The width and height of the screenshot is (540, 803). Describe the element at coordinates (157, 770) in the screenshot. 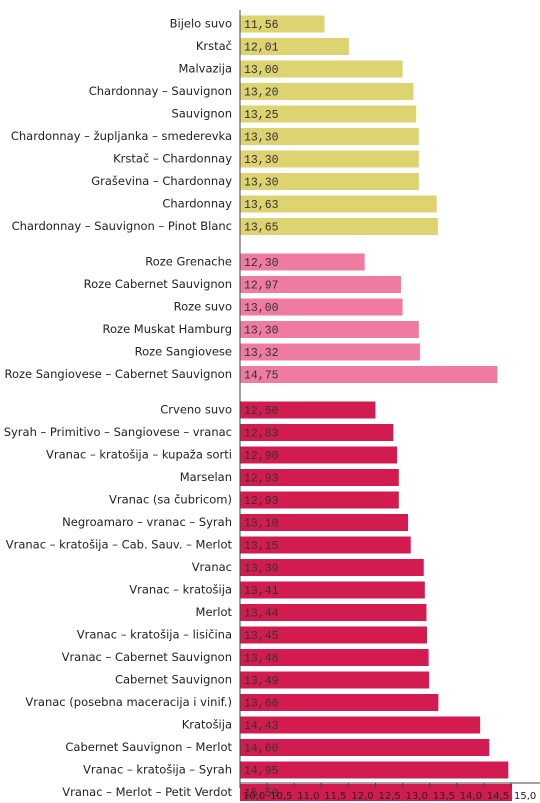

I see `category-label: Vranac – kratošija – Syrah` at that location.